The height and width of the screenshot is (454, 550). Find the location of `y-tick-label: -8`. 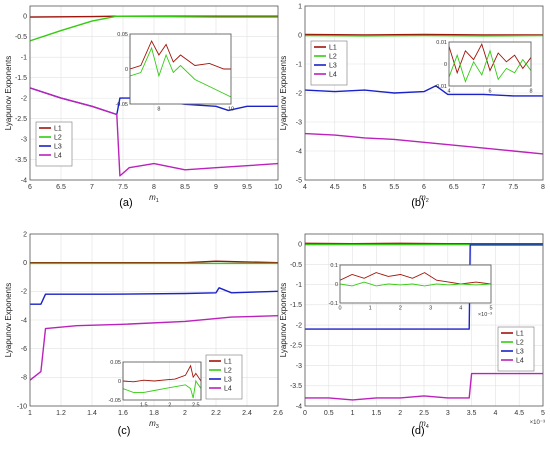

y-tick-label: -8 is located at coordinates (24, 378).